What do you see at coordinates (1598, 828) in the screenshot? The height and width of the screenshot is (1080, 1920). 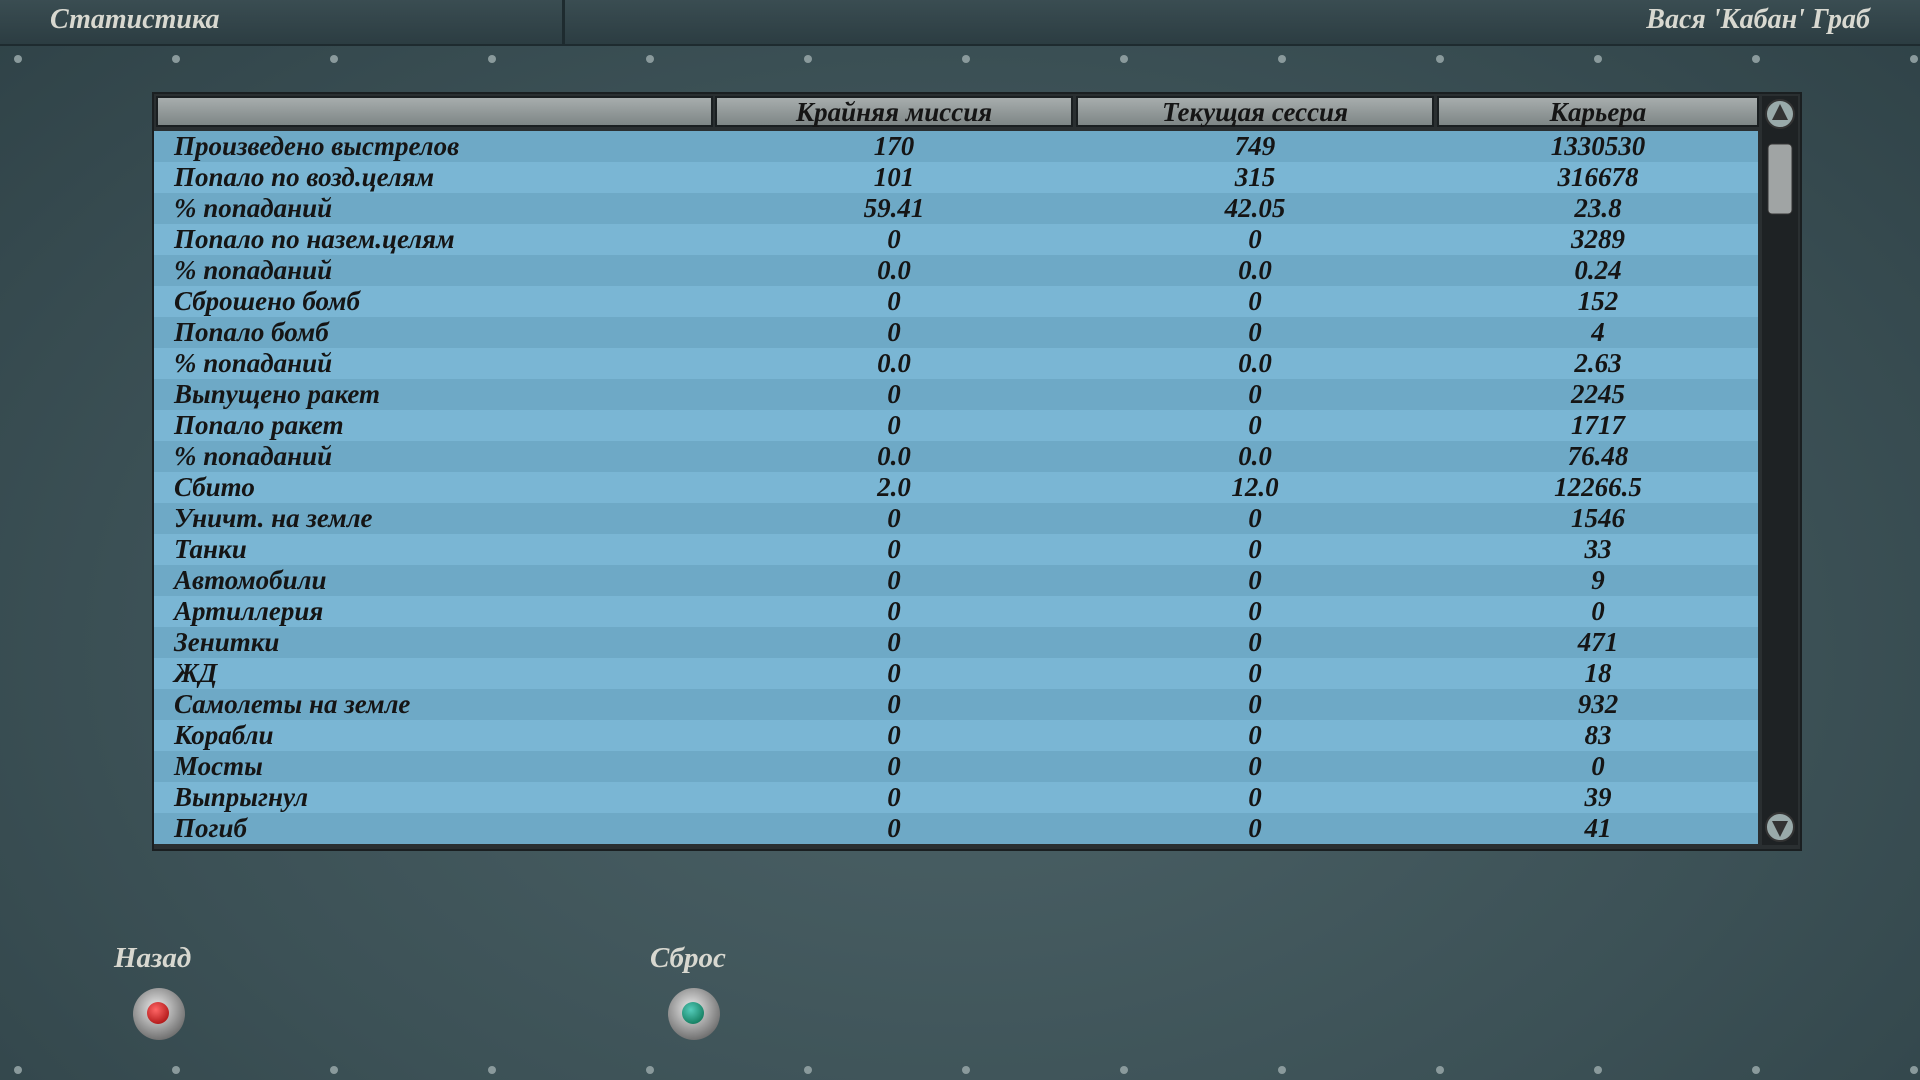 I see `stat-value: 41` at bounding box center [1598, 828].